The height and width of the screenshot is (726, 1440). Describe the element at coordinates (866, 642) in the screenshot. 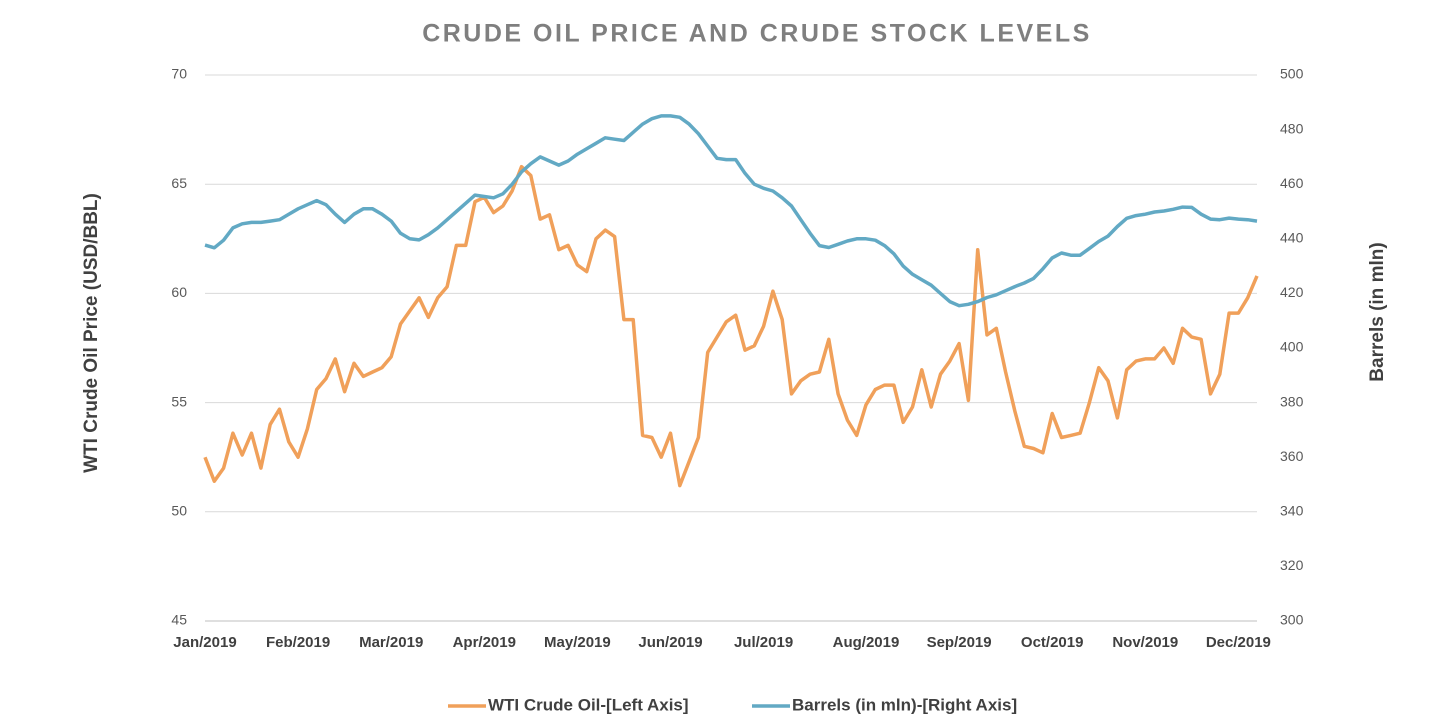

I see `x-tick-label: Aug/2019` at that location.